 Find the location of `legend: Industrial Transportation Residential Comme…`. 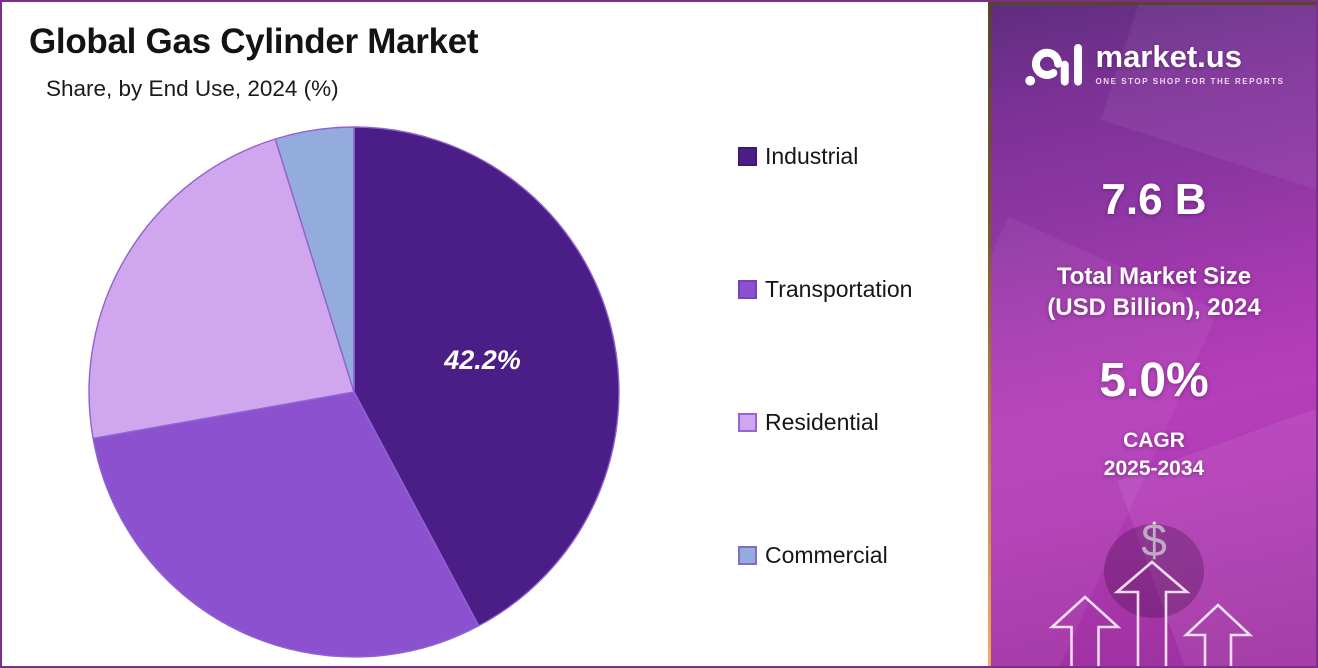

legend: Industrial Transportation Residential Comme… is located at coordinates (825, 404).